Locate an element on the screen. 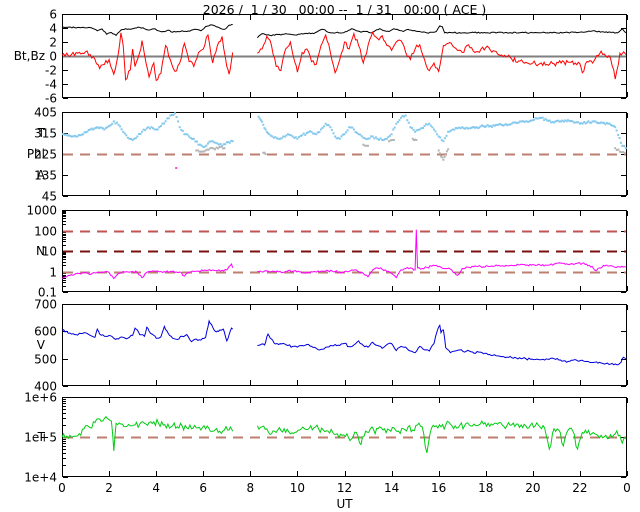 The width and height of the screenshot is (640, 512). x-tick-label: 6 is located at coordinates (203, 488).